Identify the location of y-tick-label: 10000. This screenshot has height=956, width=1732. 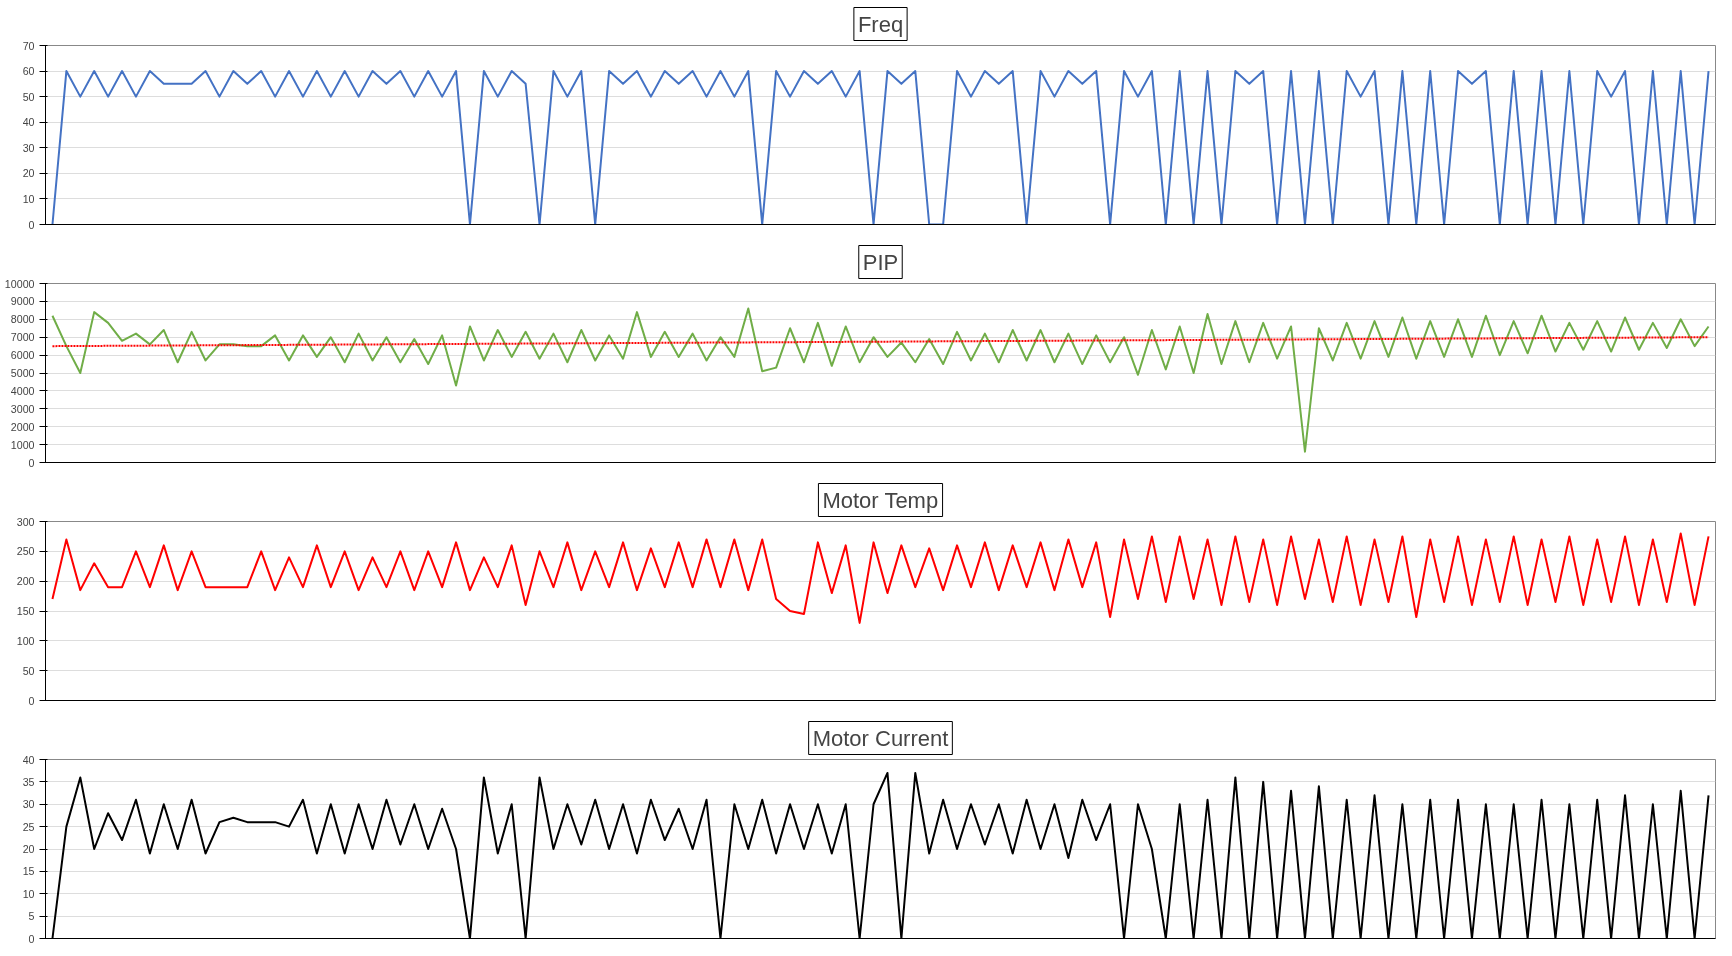
(19, 283).